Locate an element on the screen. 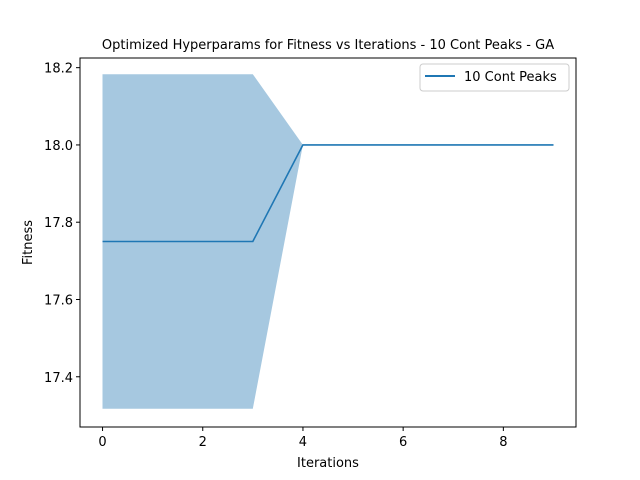  legend-label: 10 Cont Peaks is located at coordinates (510, 77).